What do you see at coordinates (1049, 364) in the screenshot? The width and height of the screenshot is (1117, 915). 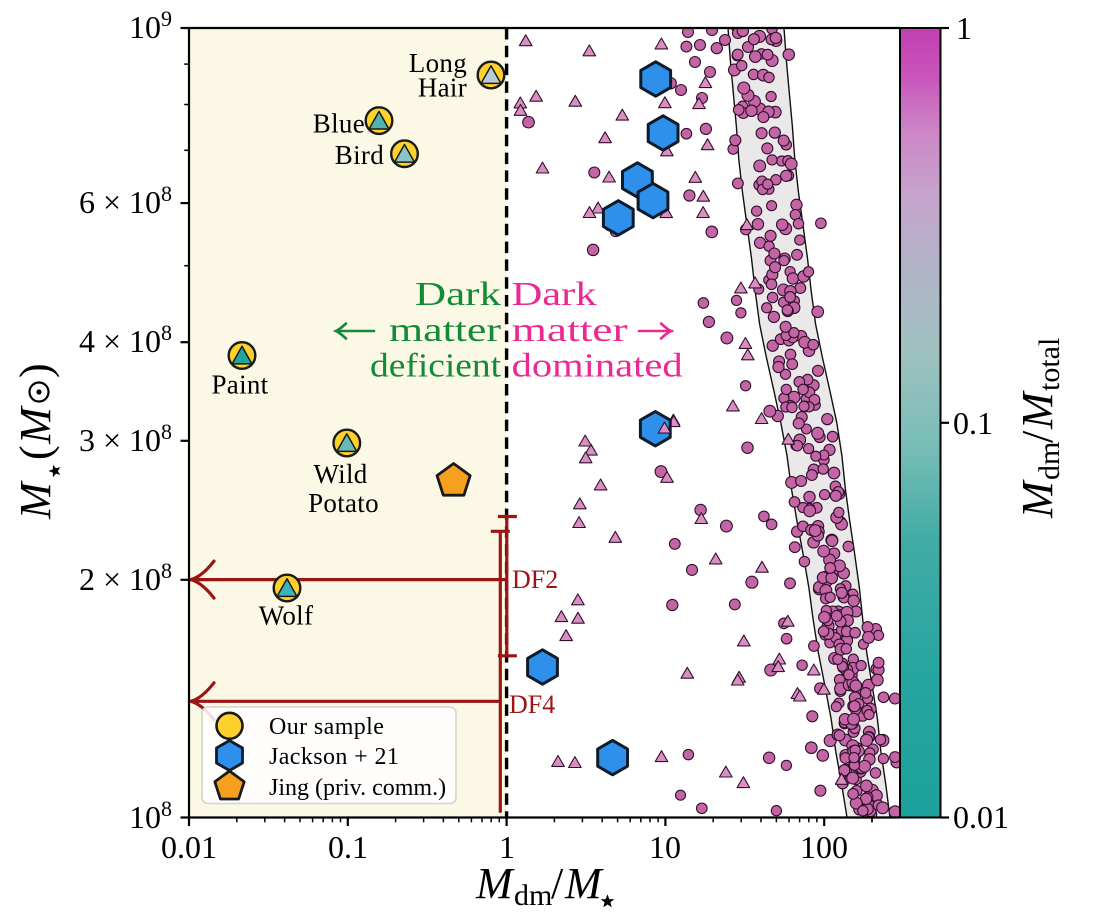 I see `svg-text: total` at bounding box center [1049, 364].